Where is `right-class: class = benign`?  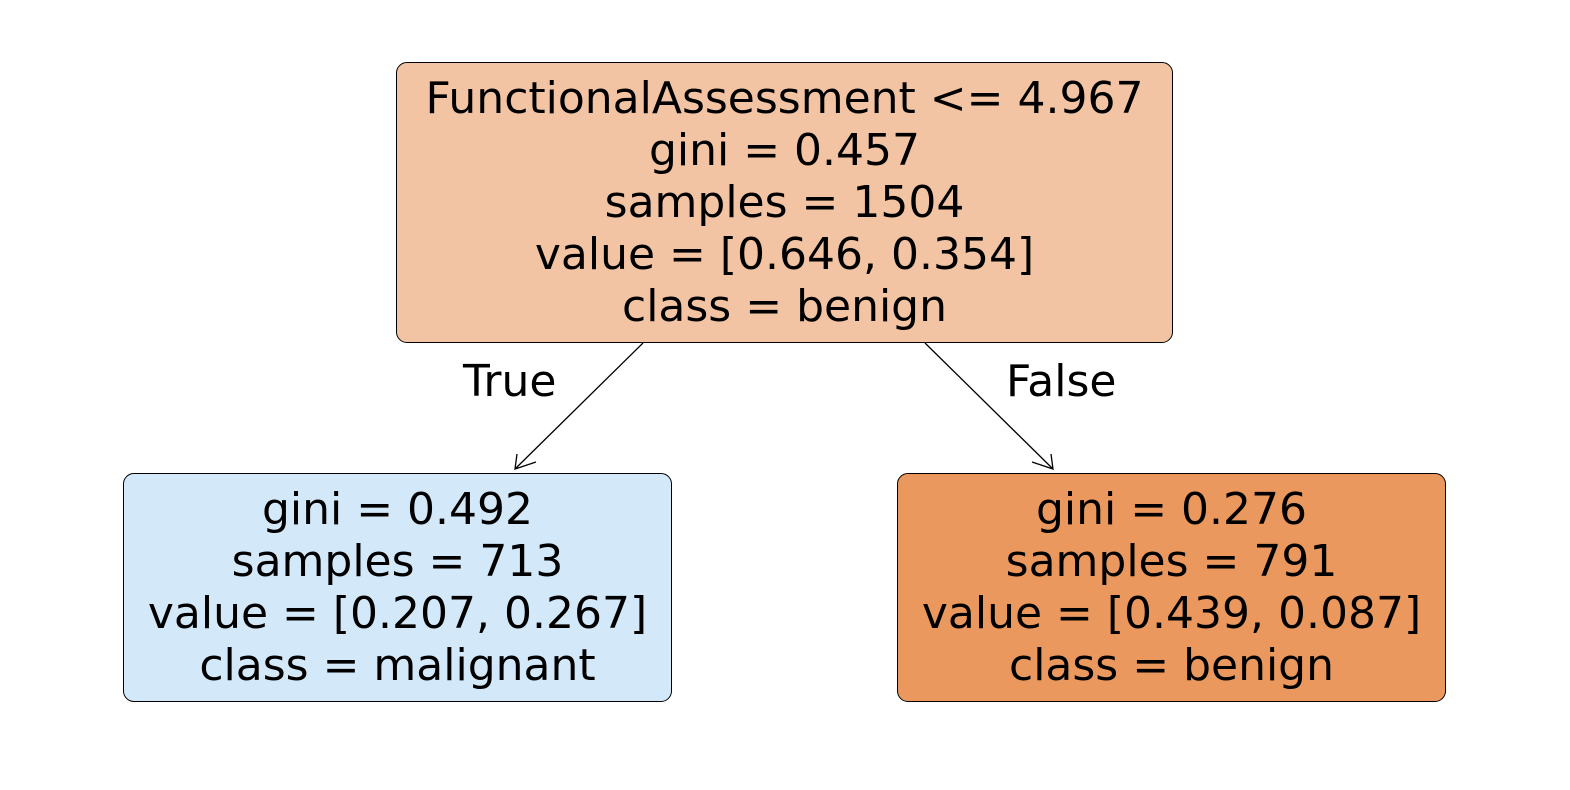 right-class: class = benign is located at coordinates (1171, 665).